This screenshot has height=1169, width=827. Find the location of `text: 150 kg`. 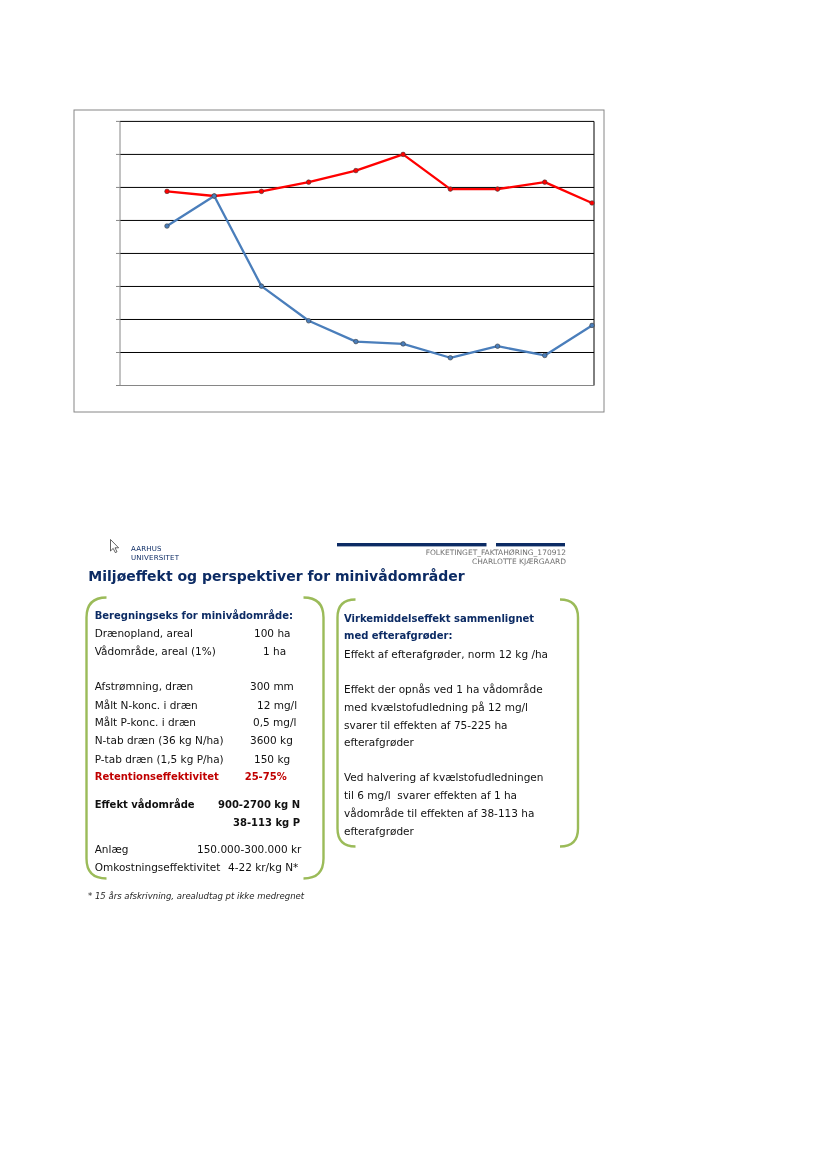

text: 150 kg is located at coordinates (272, 758).